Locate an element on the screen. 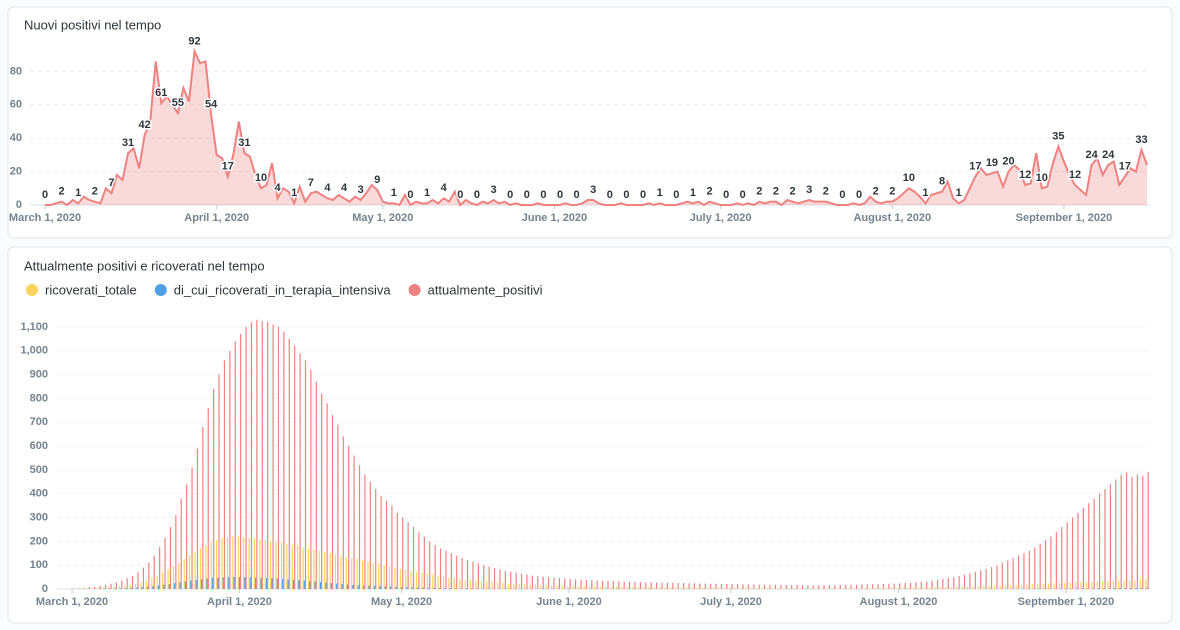 This screenshot has height=630, width=1180. x-tick-label: September 1, 2020 is located at coordinates (1066, 602).